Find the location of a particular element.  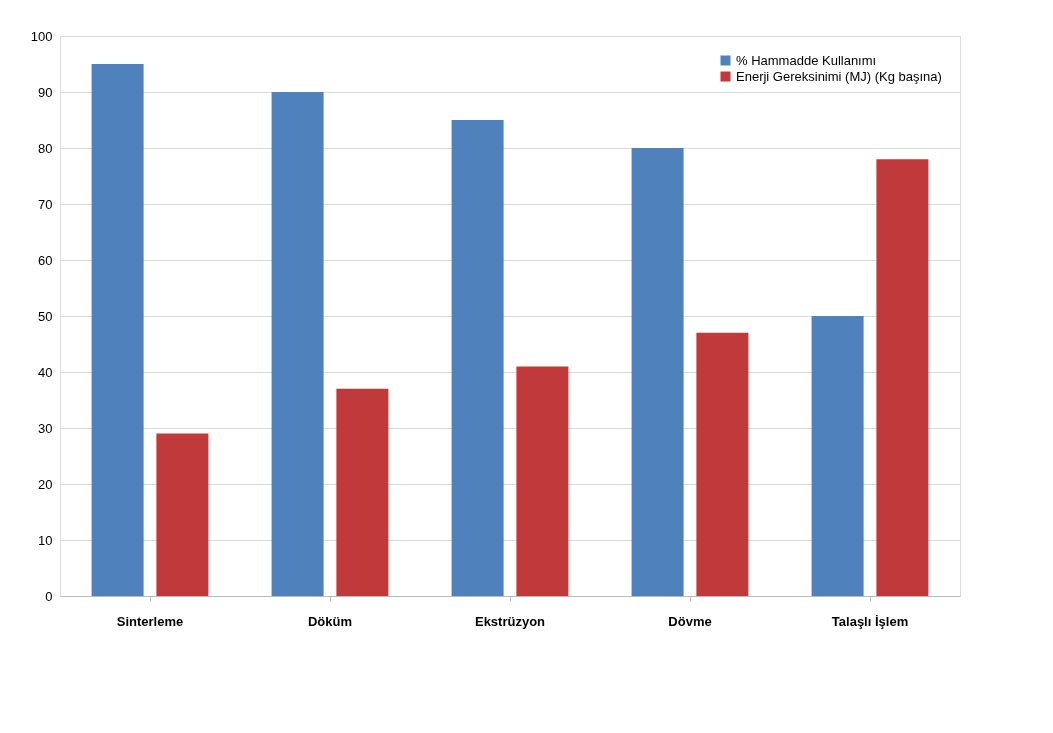

y-tick-label: 10 is located at coordinates (45, 540).